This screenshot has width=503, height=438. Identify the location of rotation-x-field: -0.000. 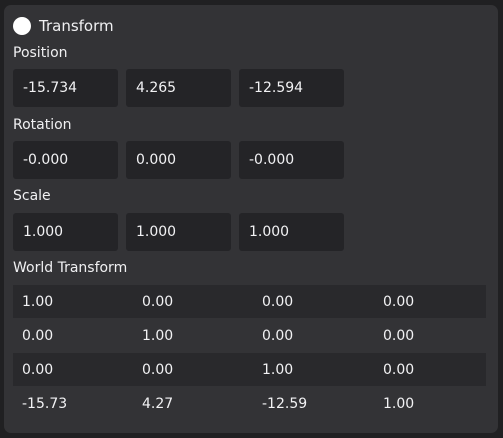
(65, 160).